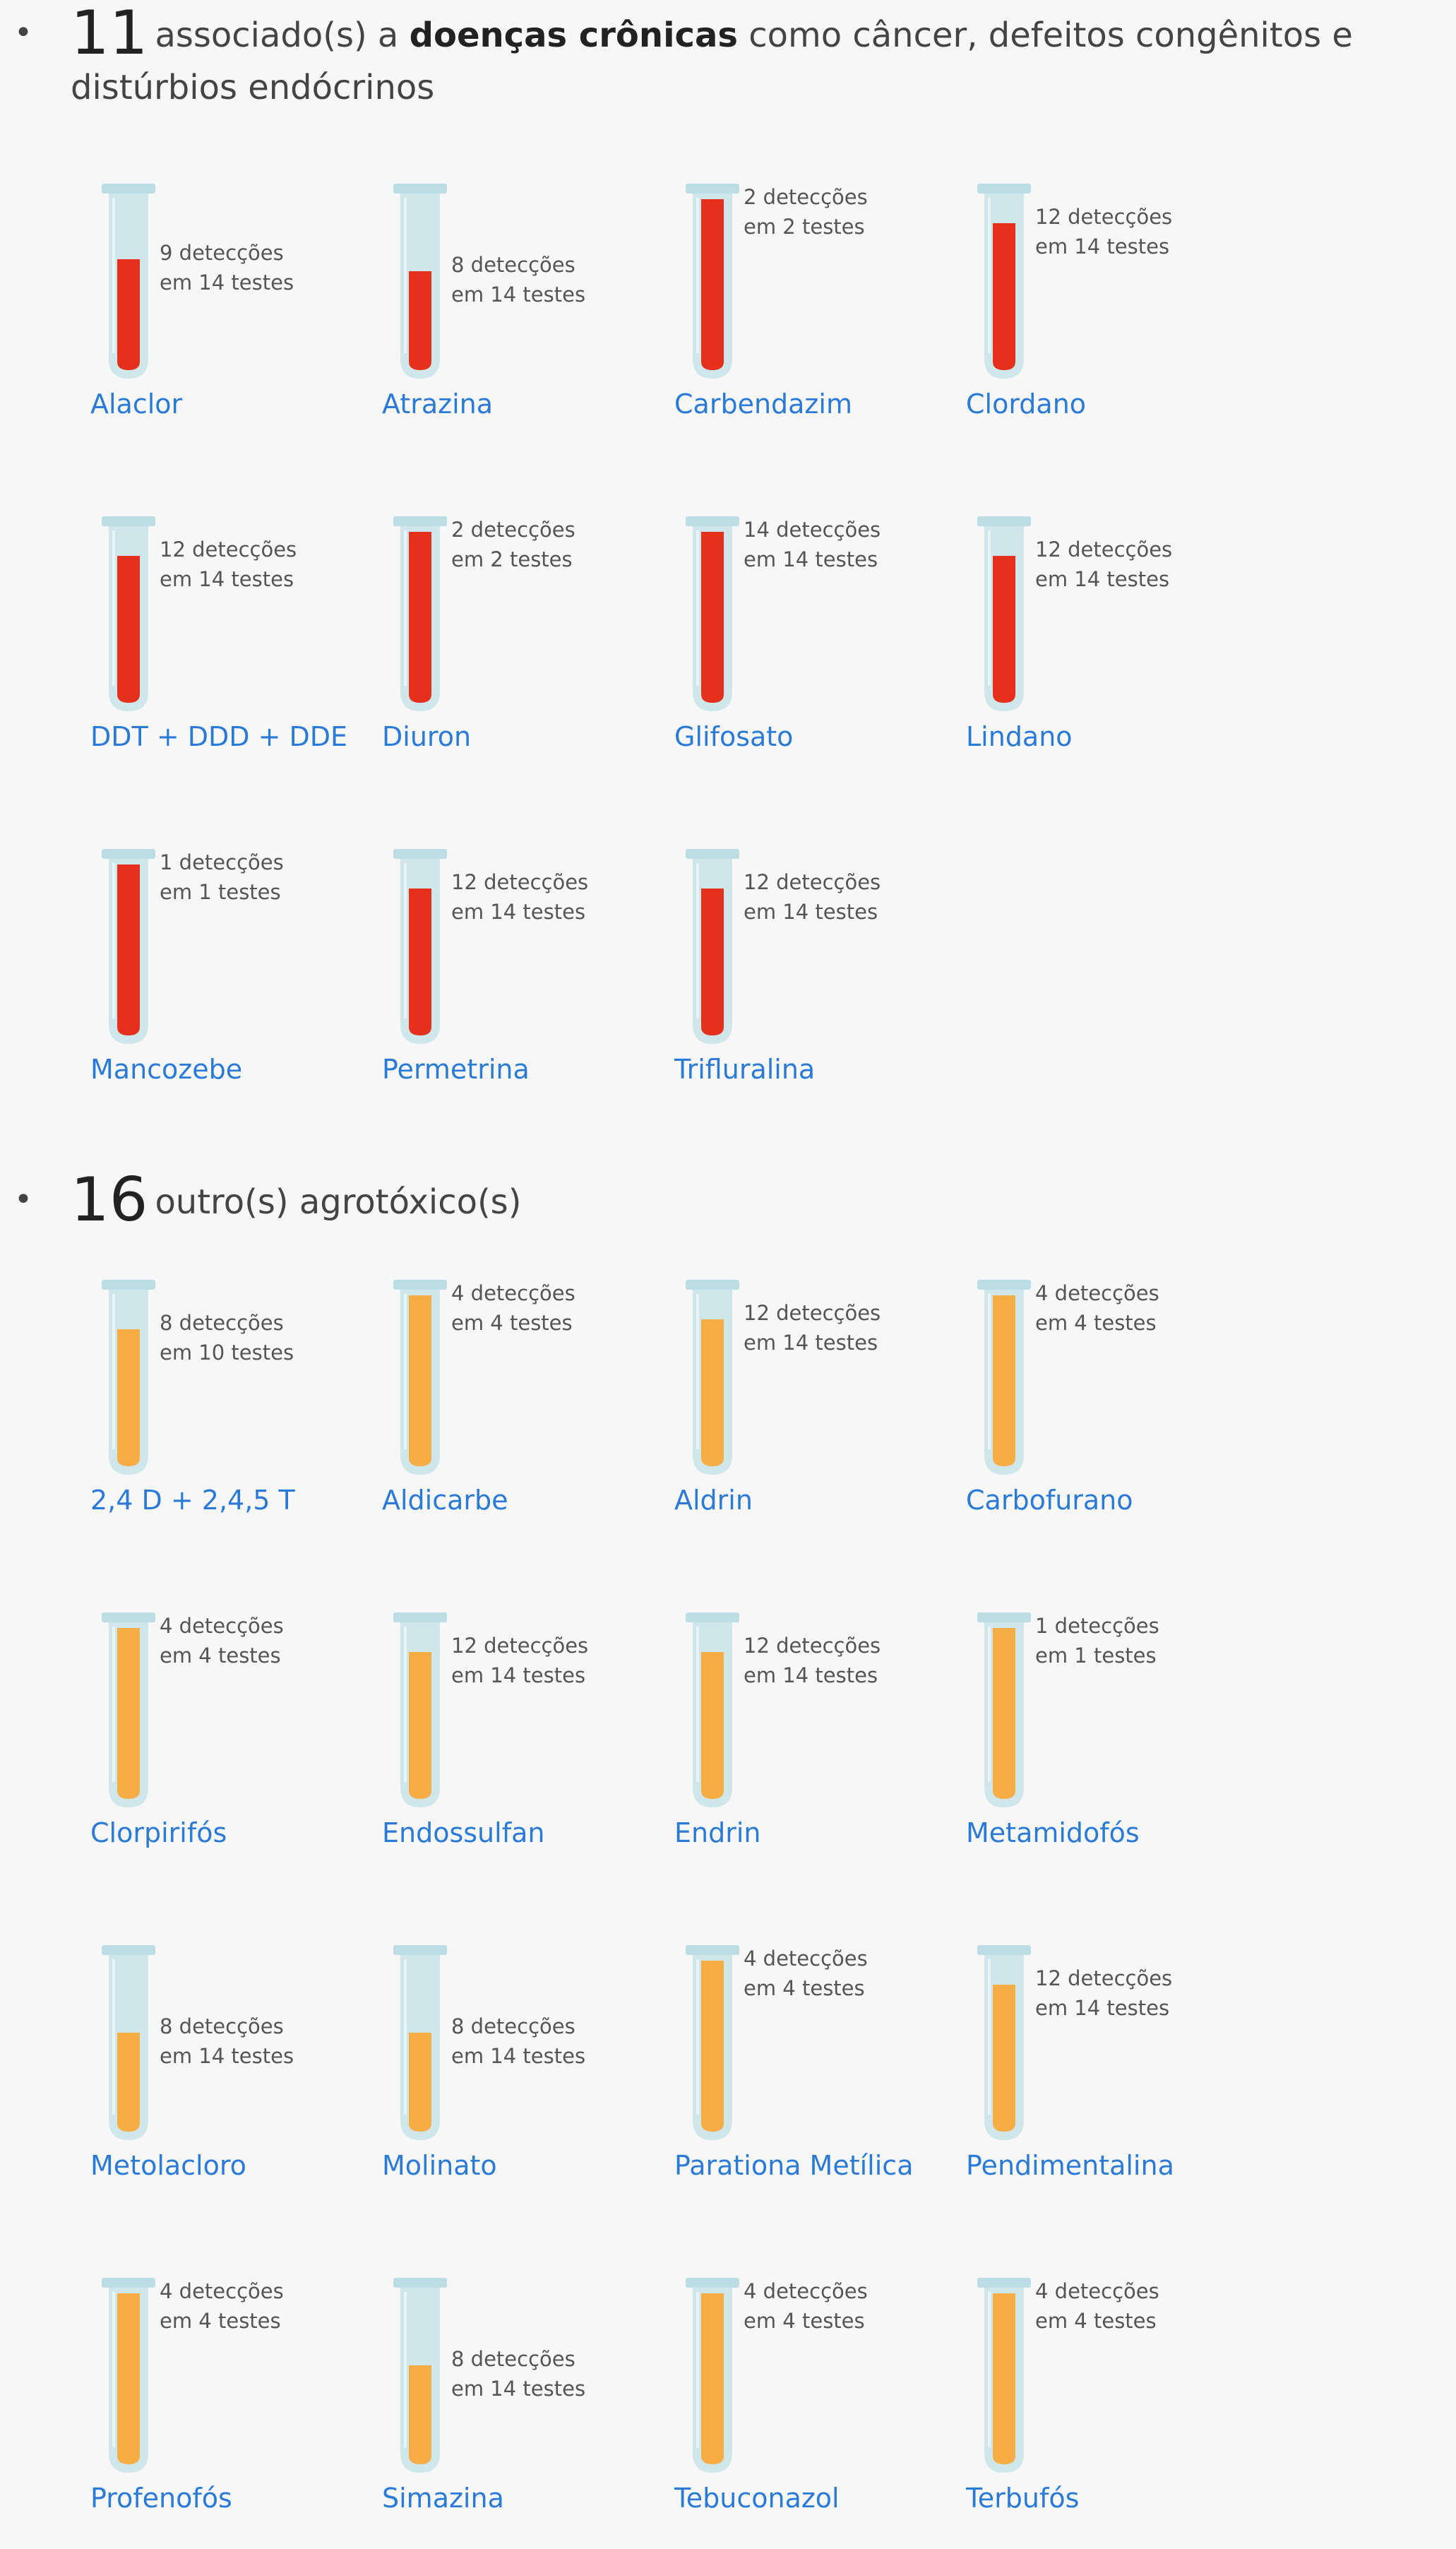 Image resolution: width=1456 pixels, height=2549 pixels. What do you see at coordinates (192, 1500) in the screenshot?
I see `pesticide-link: 2,4 D + 2,4,5 T` at bounding box center [192, 1500].